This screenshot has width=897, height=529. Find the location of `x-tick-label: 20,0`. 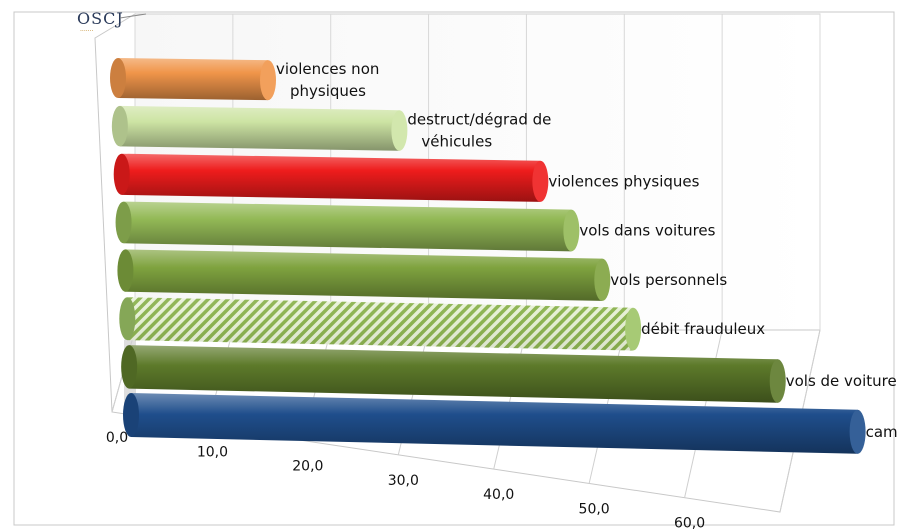

x-tick-label: 20,0 is located at coordinates (307, 467).